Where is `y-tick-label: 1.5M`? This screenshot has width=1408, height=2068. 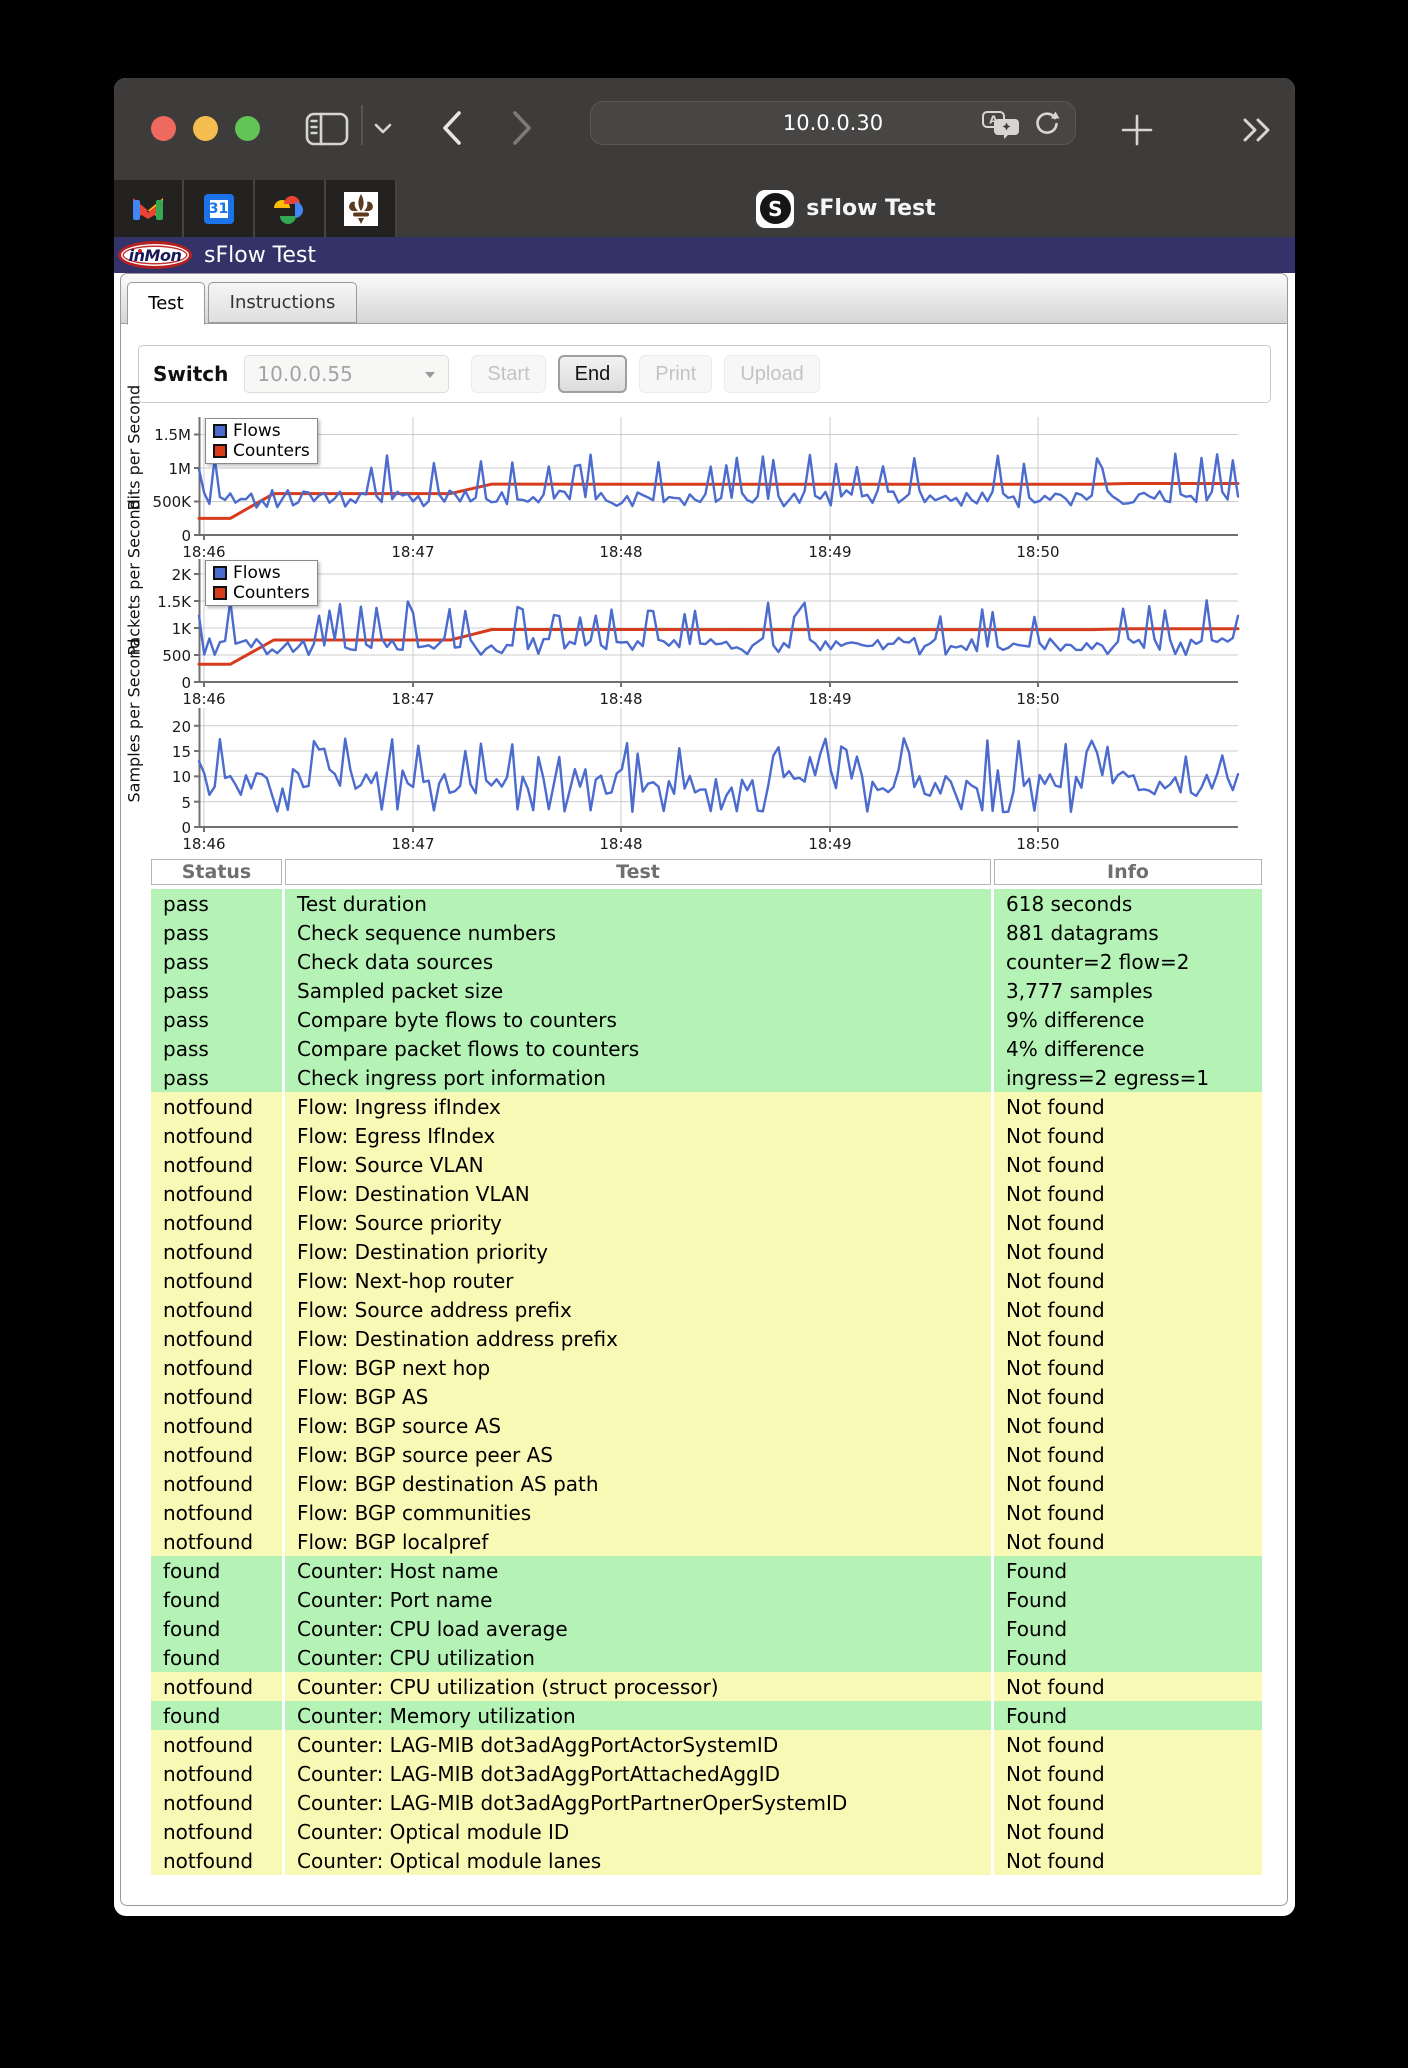
y-tick-label: 1.5M is located at coordinates (172, 435).